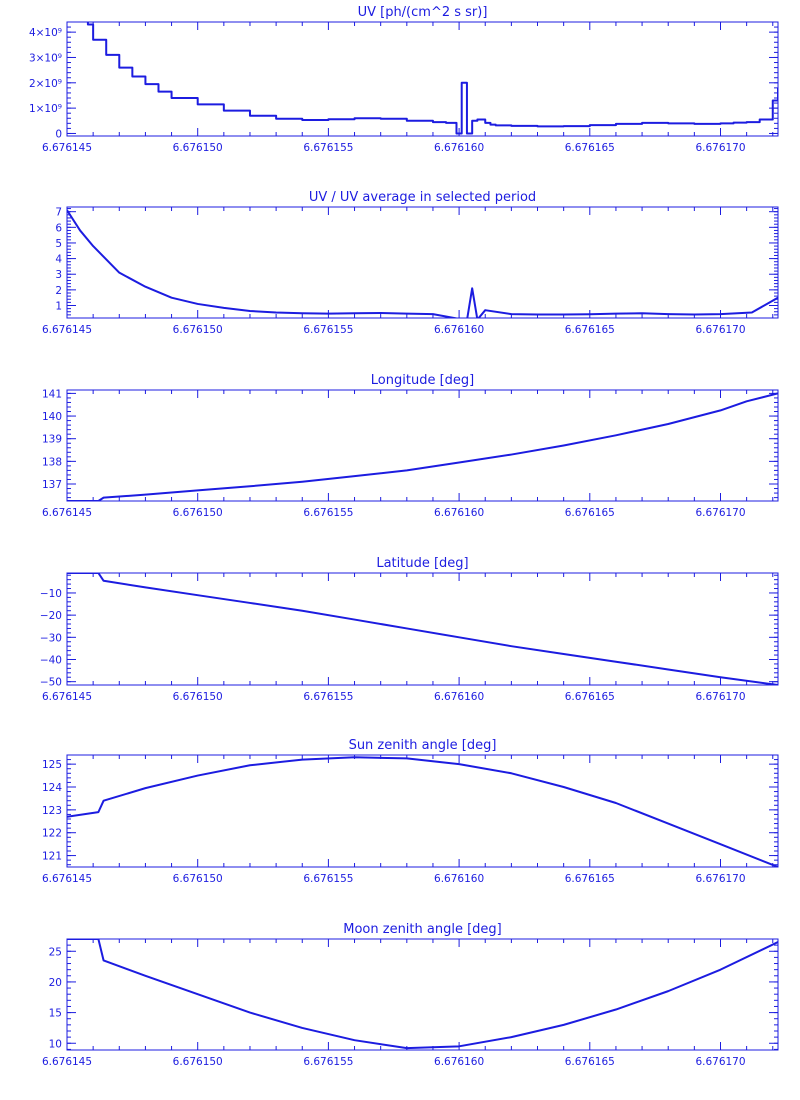  Describe the element at coordinates (55, 1044) in the screenshot. I see `y-tick-label: 10` at that location.